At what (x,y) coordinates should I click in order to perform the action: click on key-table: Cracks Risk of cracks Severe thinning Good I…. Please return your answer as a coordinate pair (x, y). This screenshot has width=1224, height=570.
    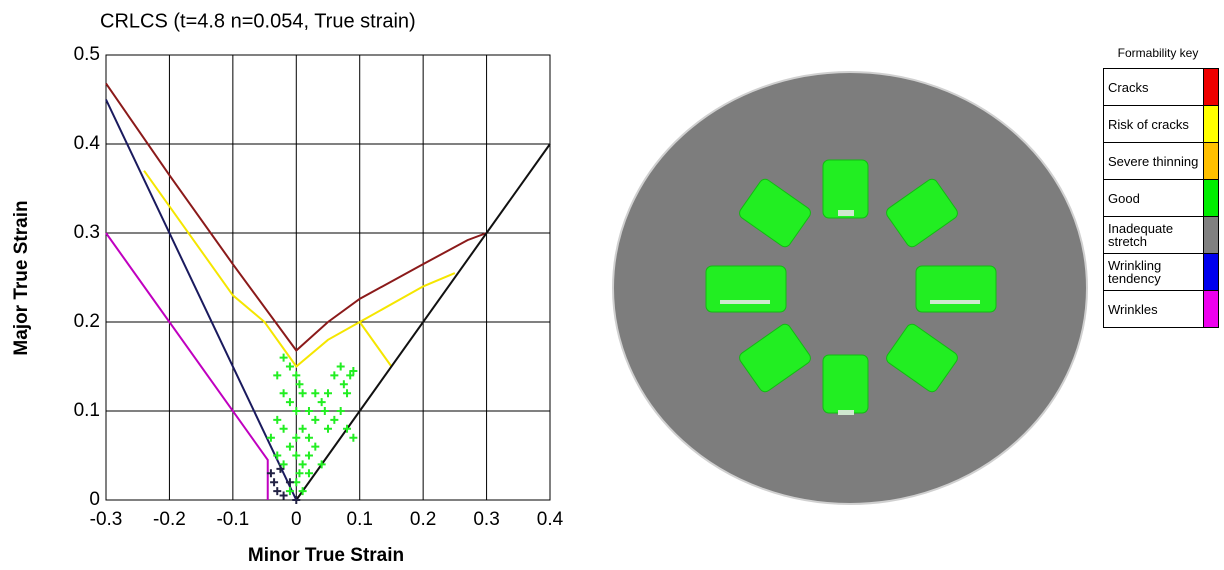
    Looking at the image, I should click on (1161, 198).